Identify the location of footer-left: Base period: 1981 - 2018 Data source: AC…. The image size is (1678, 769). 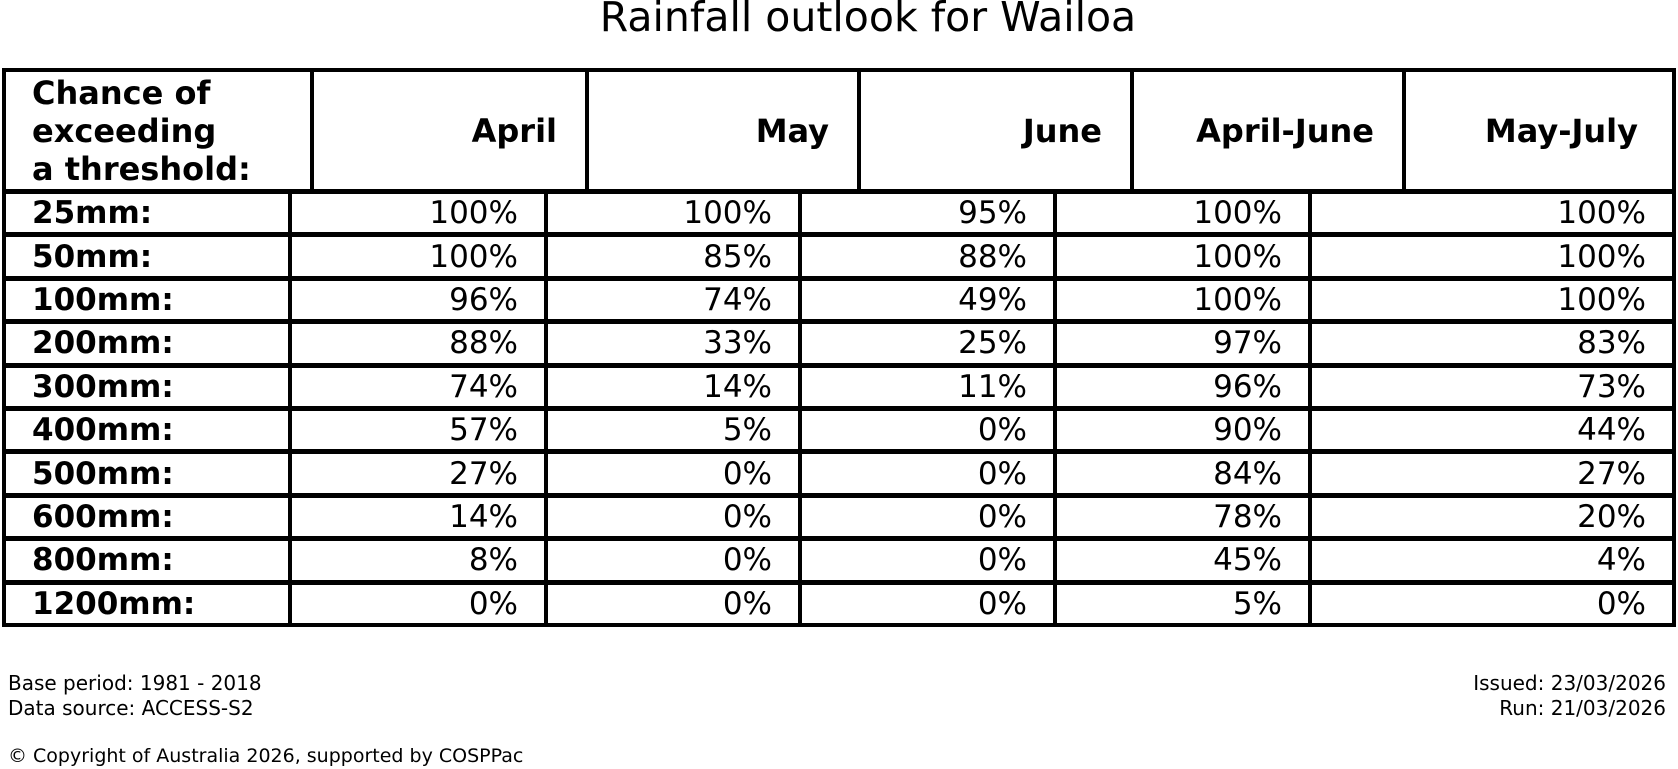
(135, 696).